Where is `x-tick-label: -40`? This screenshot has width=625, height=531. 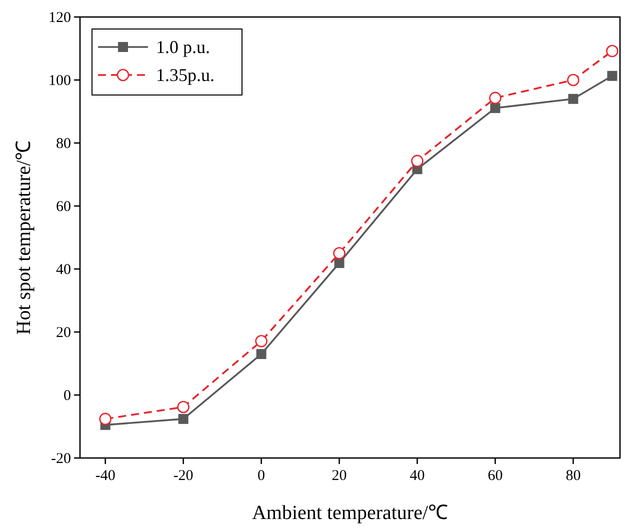 x-tick-label: -40 is located at coordinates (105, 476).